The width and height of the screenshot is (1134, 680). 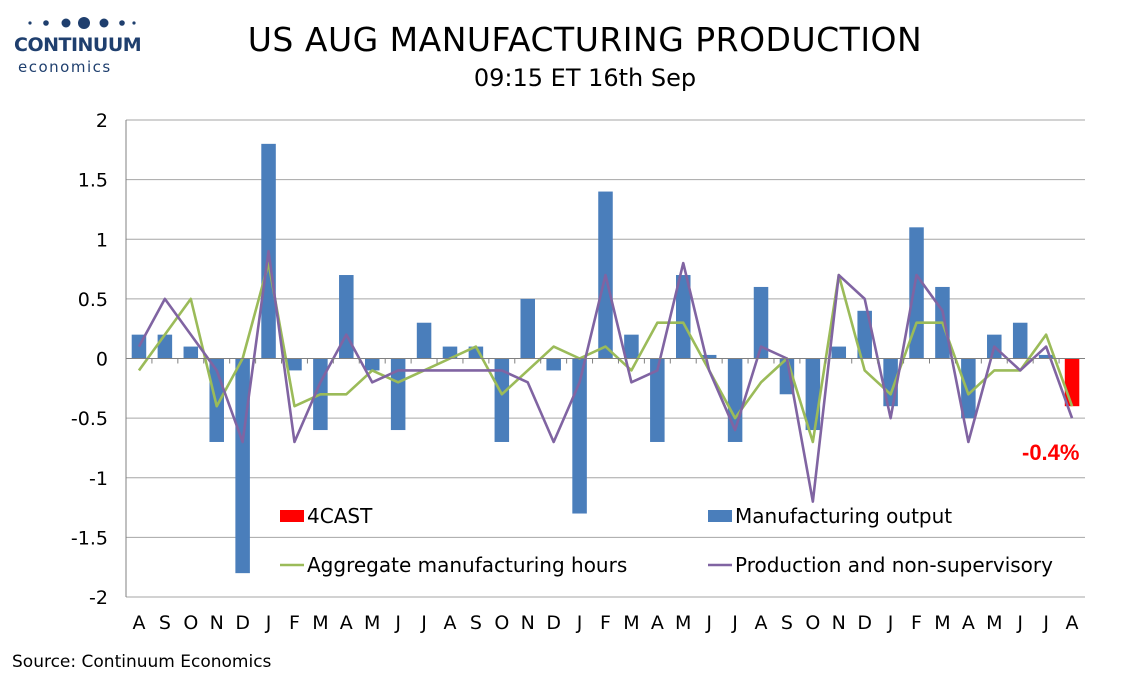 What do you see at coordinates (89, 419) in the screenshot?
I see `y-tick-label: -0.5` at bounding box center [89, 419].